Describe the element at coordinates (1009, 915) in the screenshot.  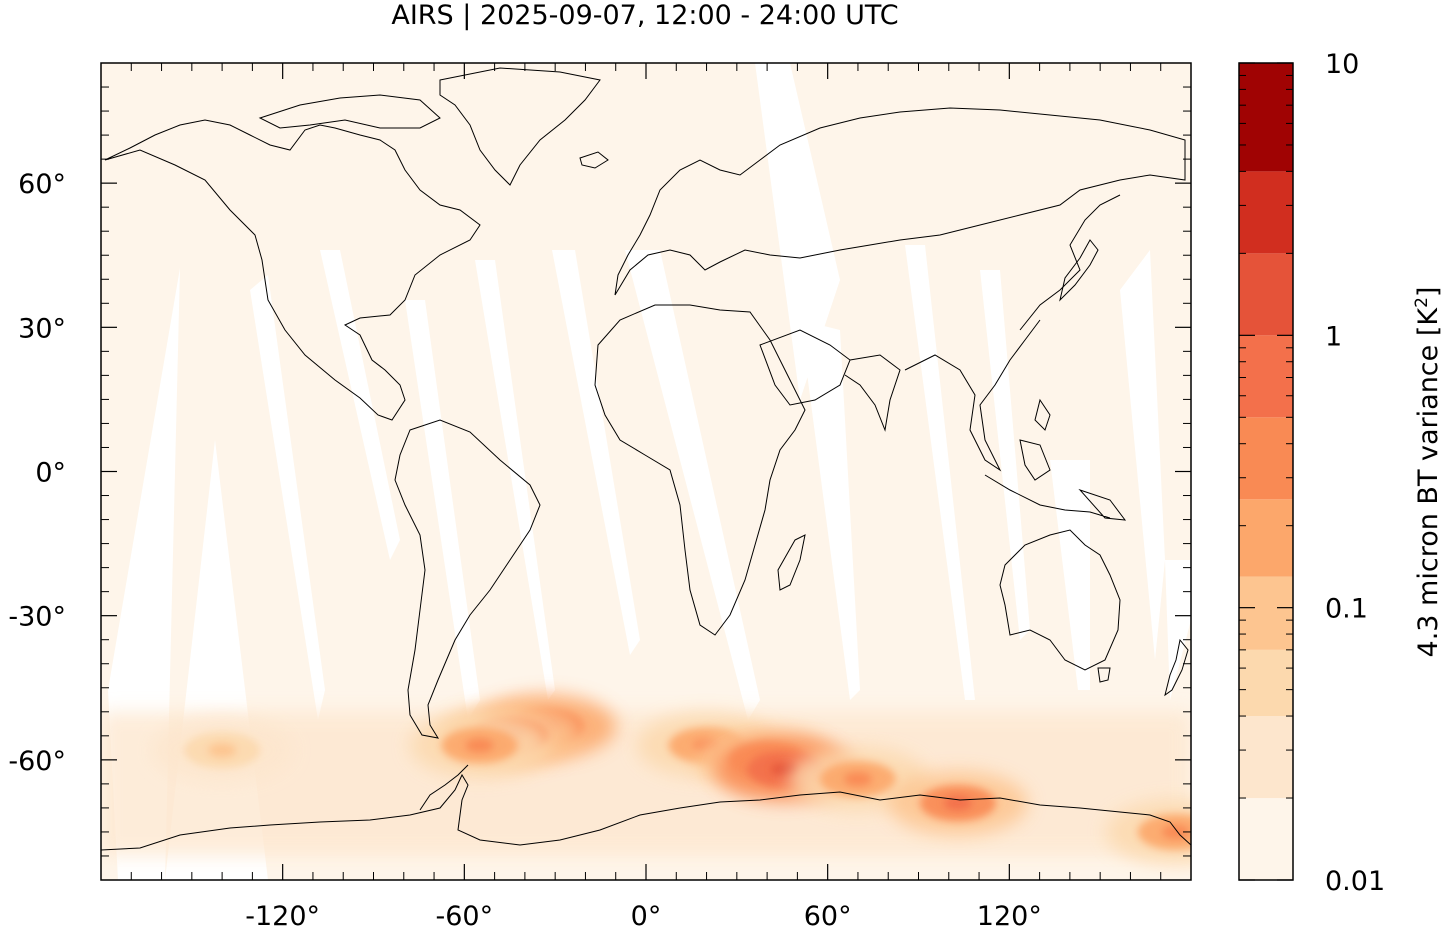
I see `x-tick-label: 120°` at that location.